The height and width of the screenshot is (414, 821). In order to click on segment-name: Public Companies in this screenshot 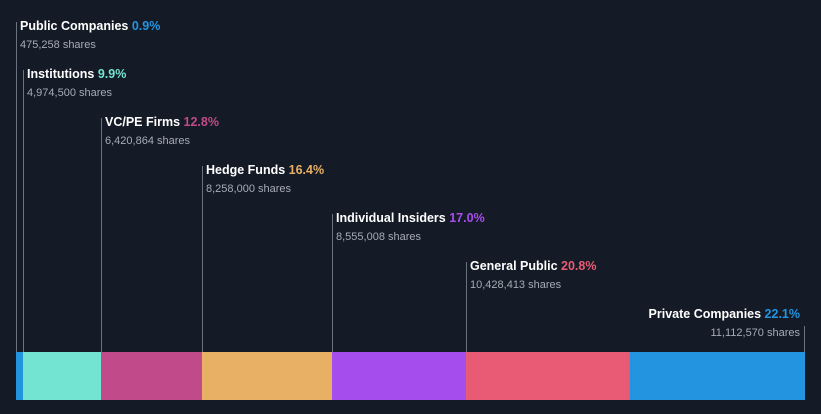, I will do `click(76, 26)`.